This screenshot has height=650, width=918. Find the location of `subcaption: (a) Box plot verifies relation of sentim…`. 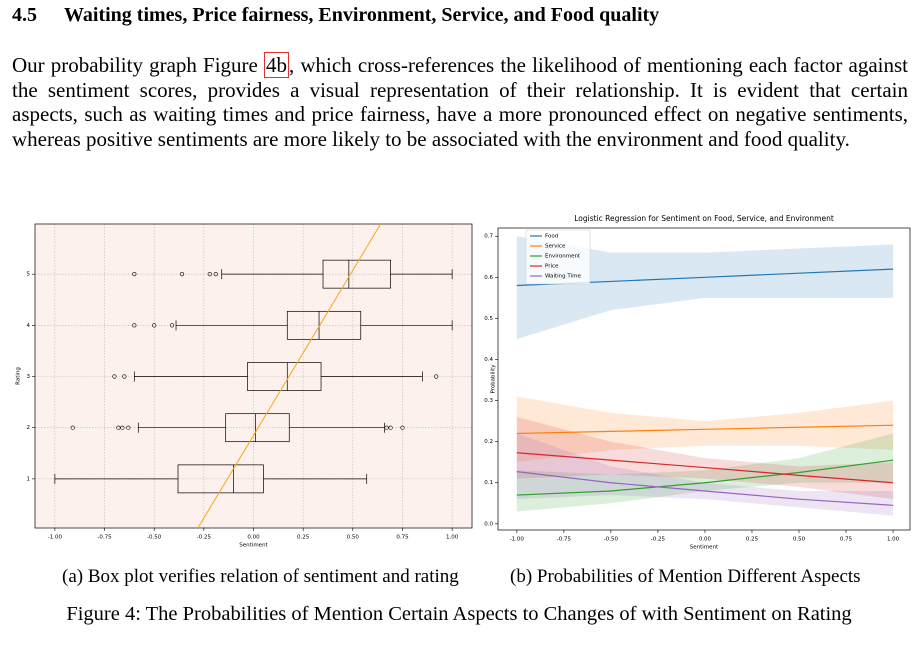

subcaption: (a) Box plot verifies relation of sentim… is located at coordinates (260, 576).